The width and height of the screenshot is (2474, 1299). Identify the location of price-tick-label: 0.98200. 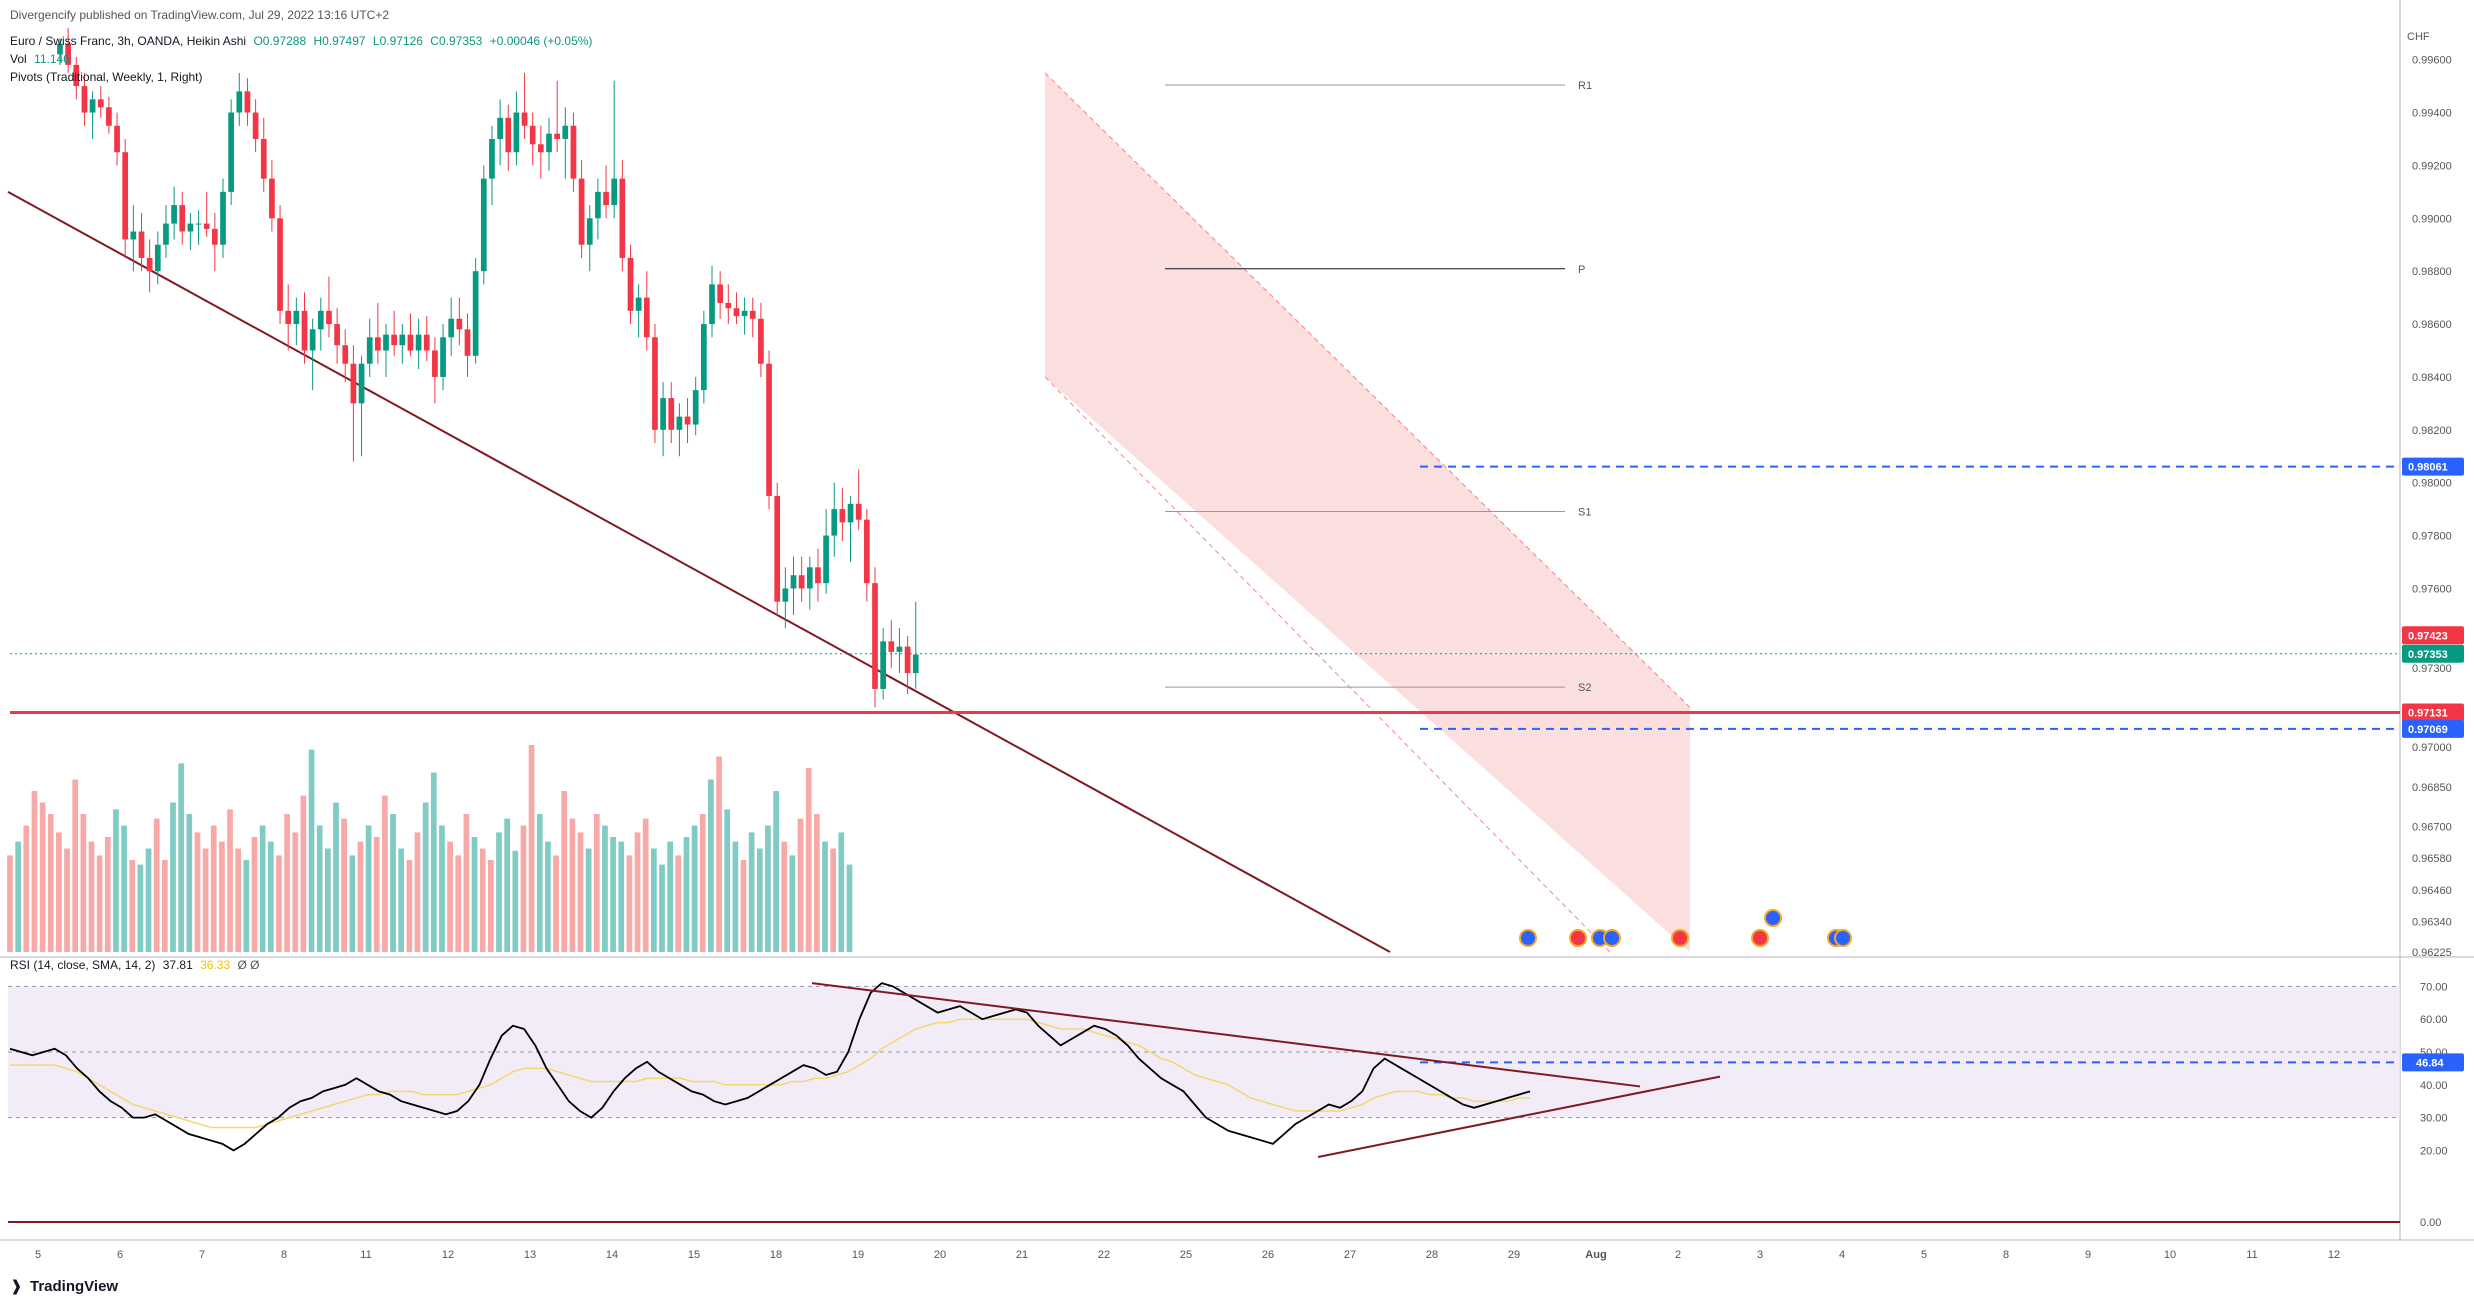
(2432, 431).